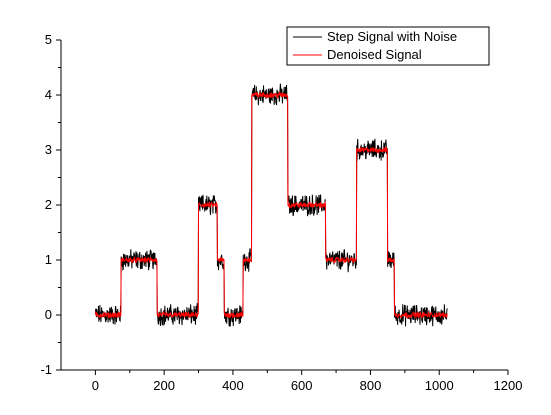 This screenshot has width=551, height=415. I want to click on y-tick-label: 5, so click(48, 39).